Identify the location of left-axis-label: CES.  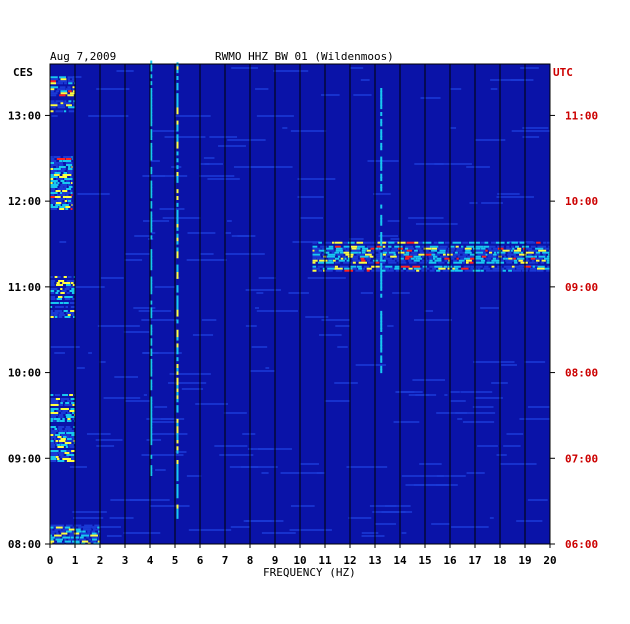
(23, 72).